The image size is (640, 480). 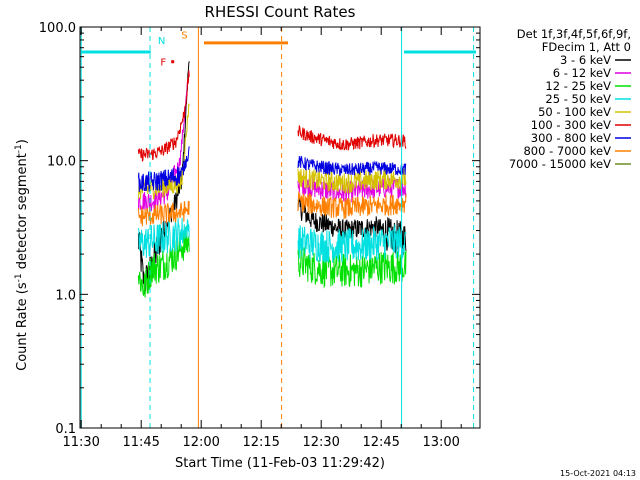 What do you see at coordinates (574, 112) in the screenshot?
I see `legend-entry-label: 50 - 100 keV` at bounding box center [574, 112].